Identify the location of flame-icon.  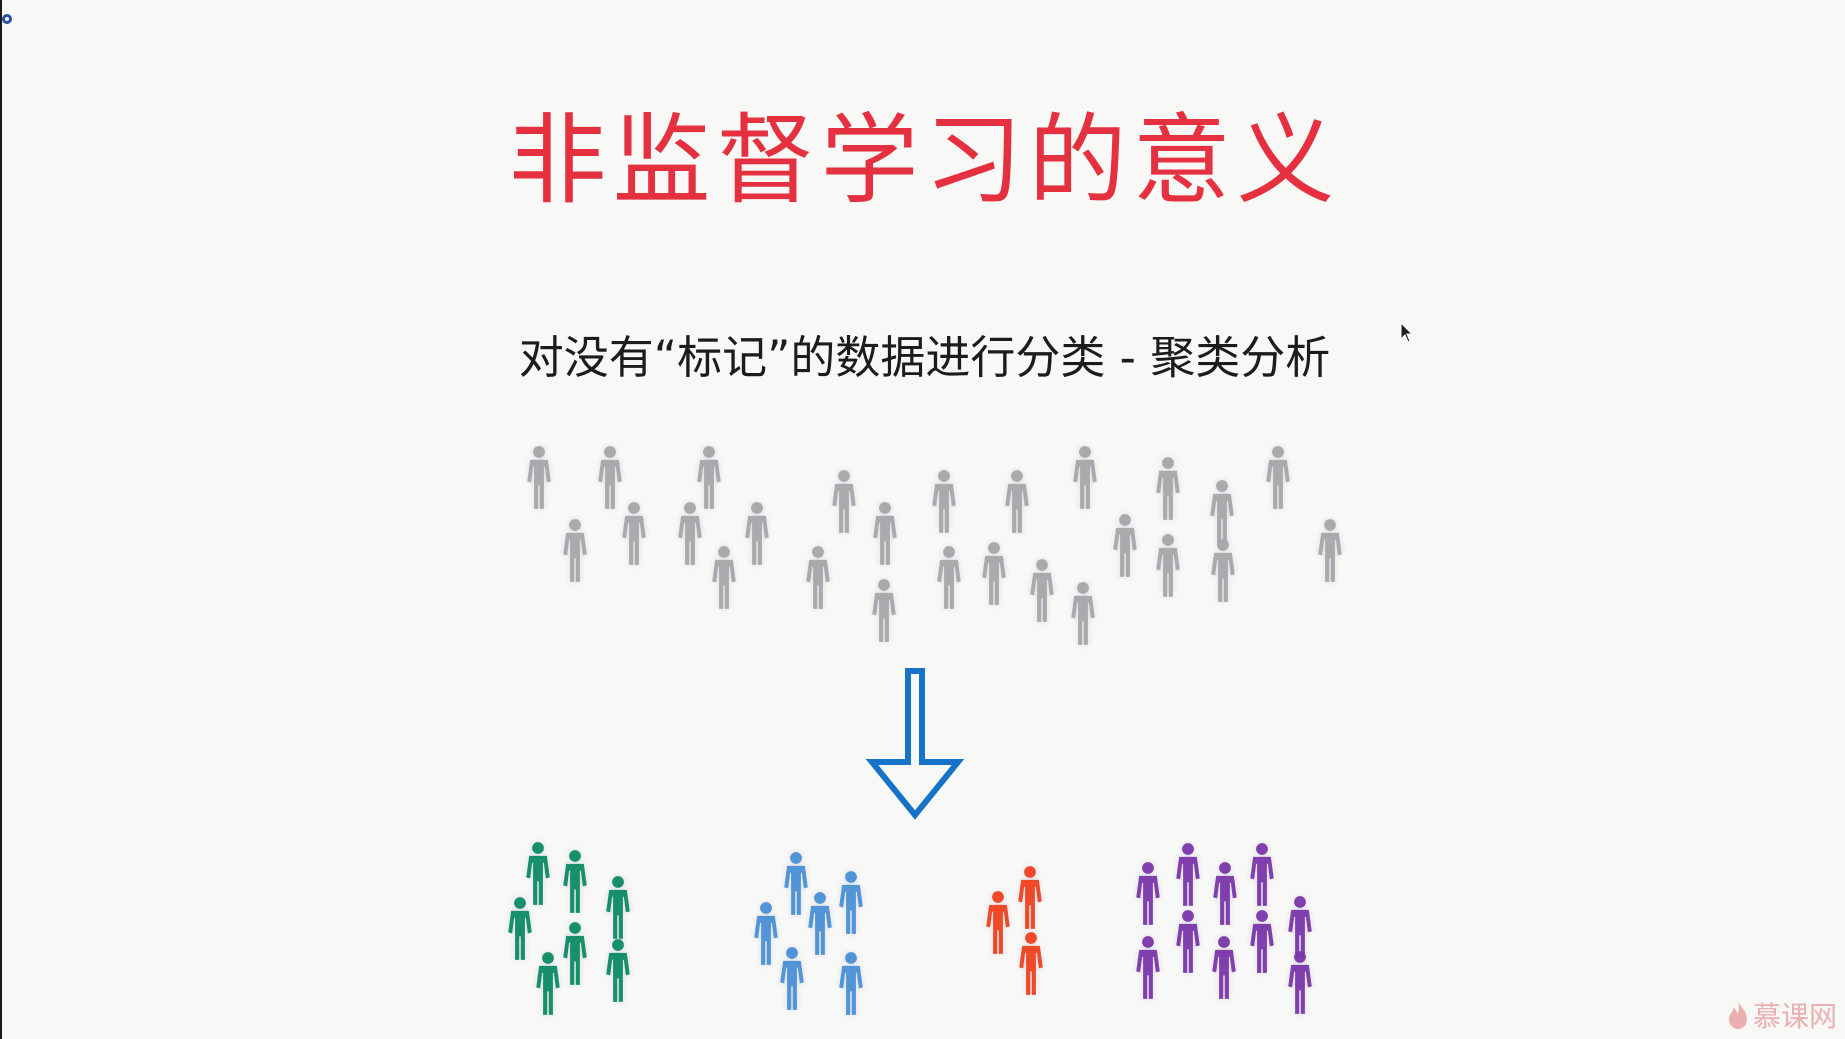
(1737, 1015).